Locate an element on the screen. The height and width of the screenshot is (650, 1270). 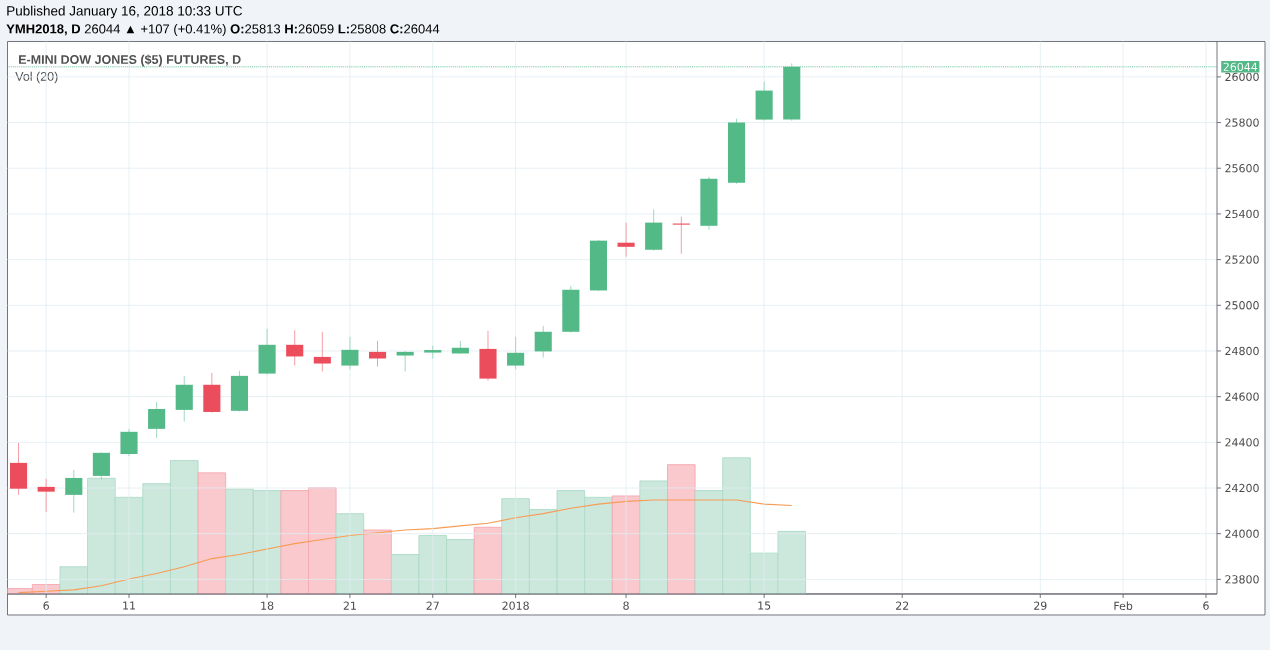
text: E-MINI DOW JONES ($5) FUTURES, D is located at coordinates (130, 60).